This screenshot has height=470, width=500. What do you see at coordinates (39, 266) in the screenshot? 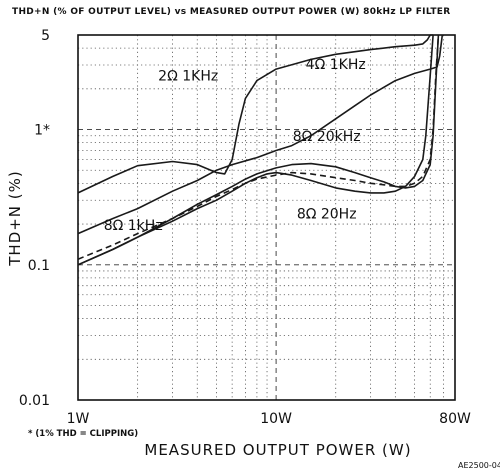
I see `y-tick-label: 0.1` at bounding box center [39, 266].